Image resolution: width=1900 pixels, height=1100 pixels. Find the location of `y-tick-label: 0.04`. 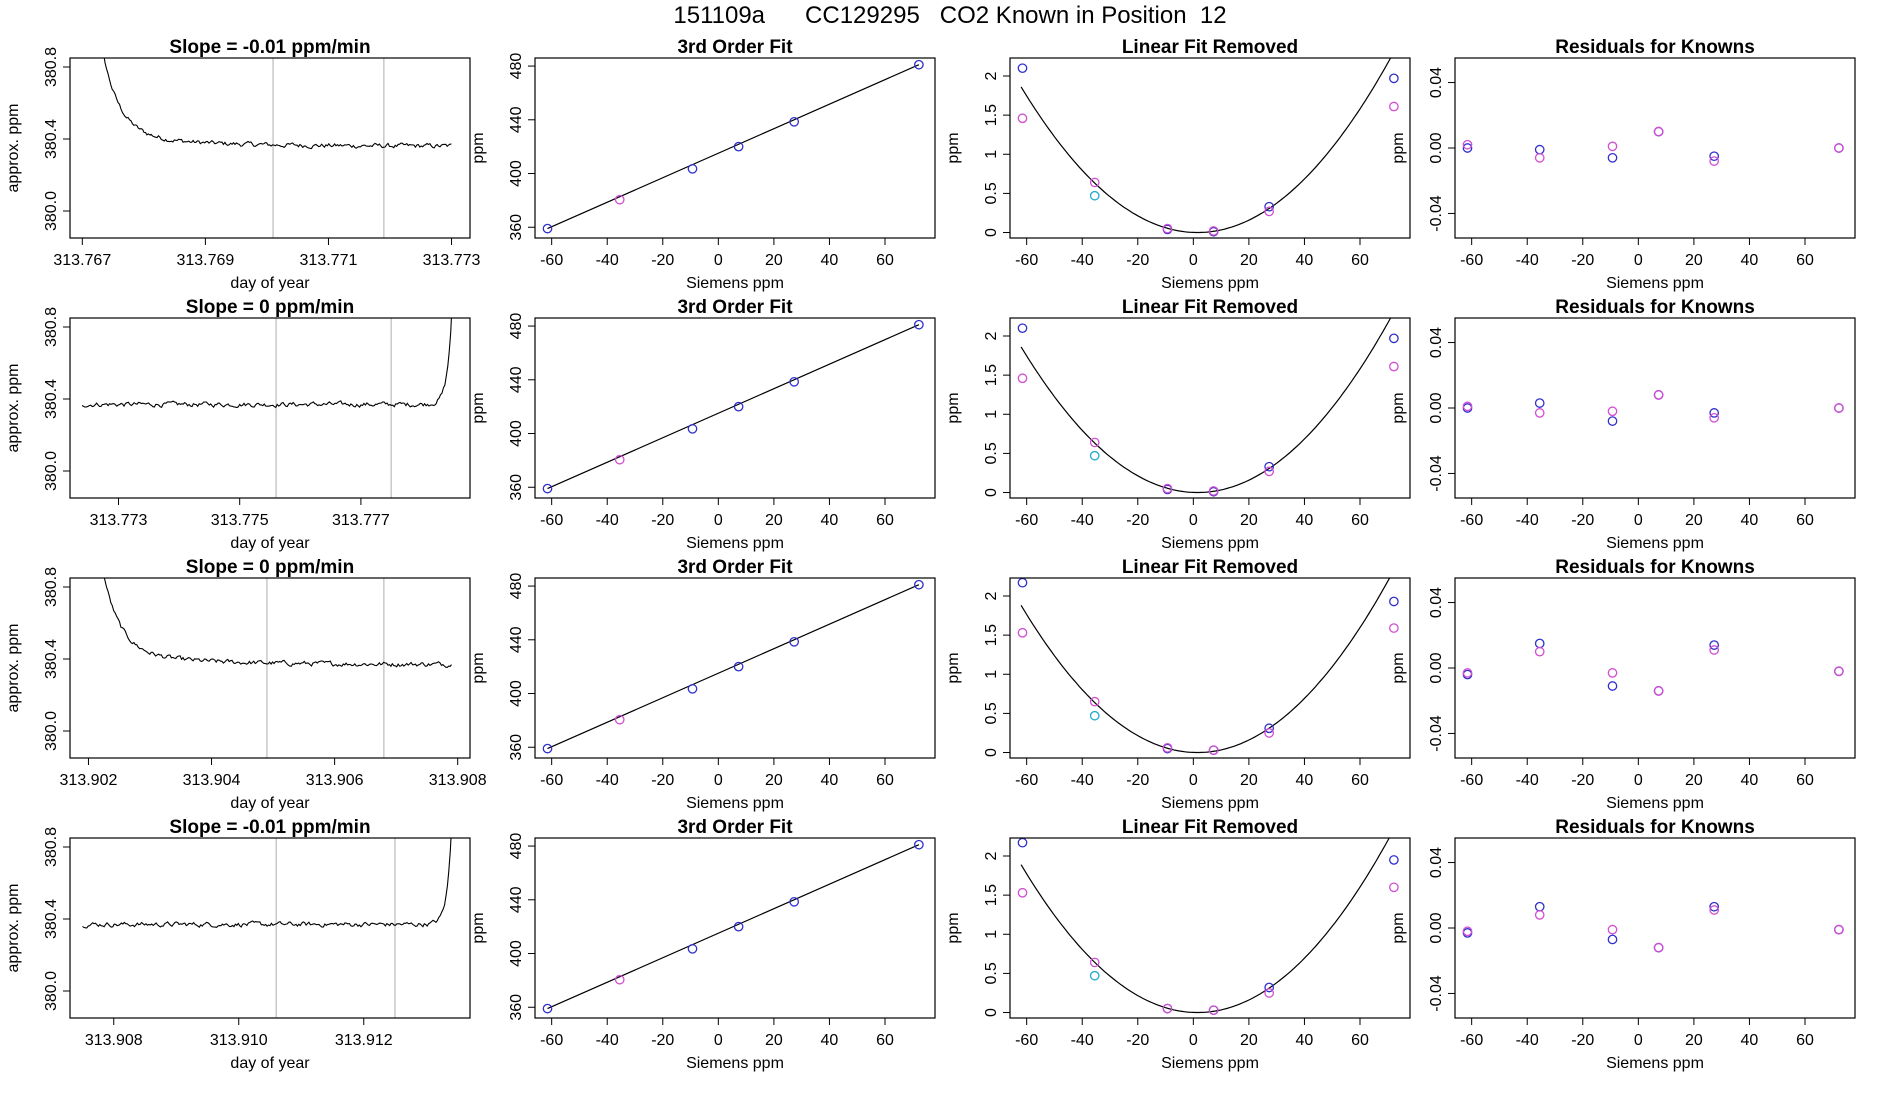

y-tick-label: 0.04 is located at coordinates (1436, 82).